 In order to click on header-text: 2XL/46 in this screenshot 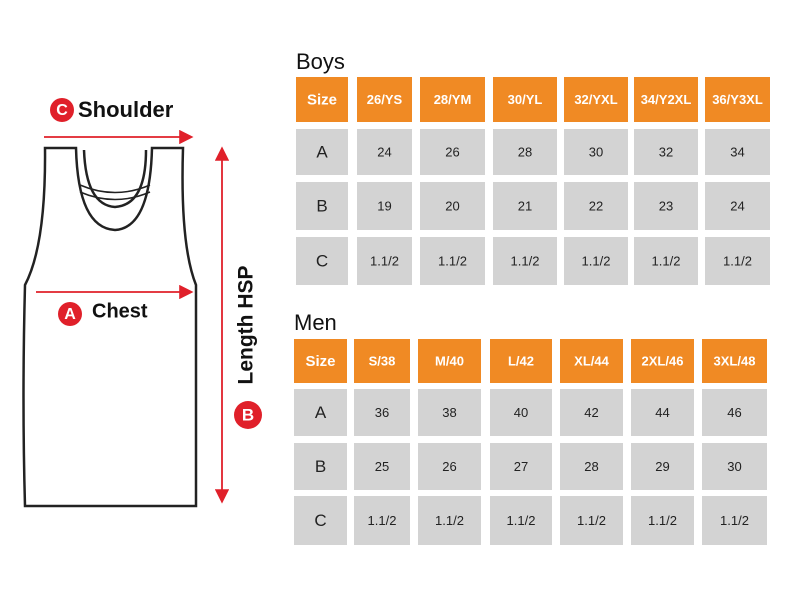, I will do `click(663, 360)`.